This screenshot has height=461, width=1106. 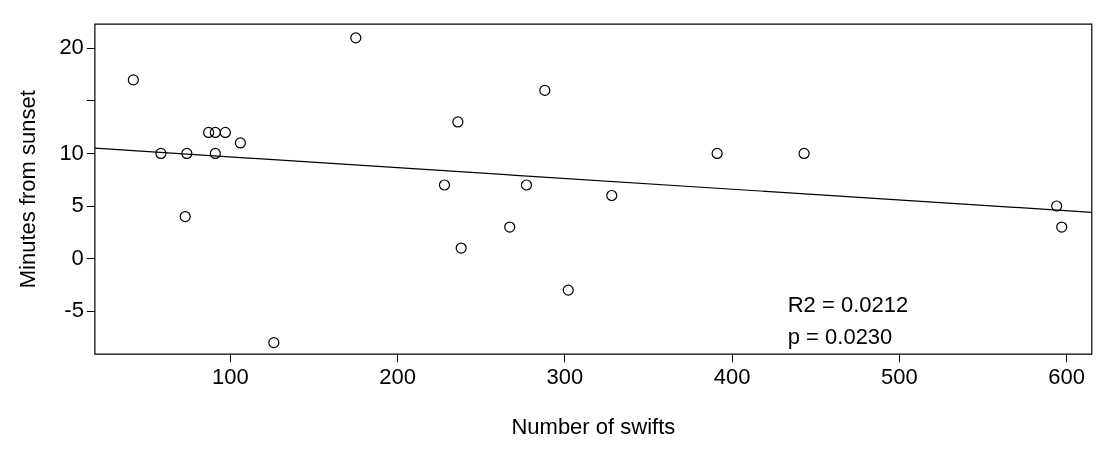 What do you see at coordinates (77, 257) in the screenshot?
I see `y-tick-label: 0` at bounding box center [77, 257].